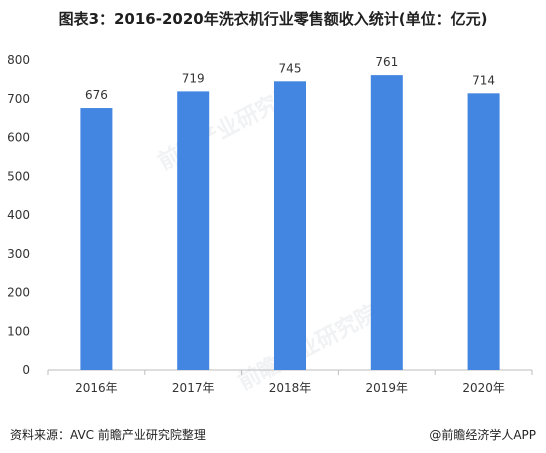 This screenshot has height=453, width=546. I want to click on bar-2020年, so click(483, 231).